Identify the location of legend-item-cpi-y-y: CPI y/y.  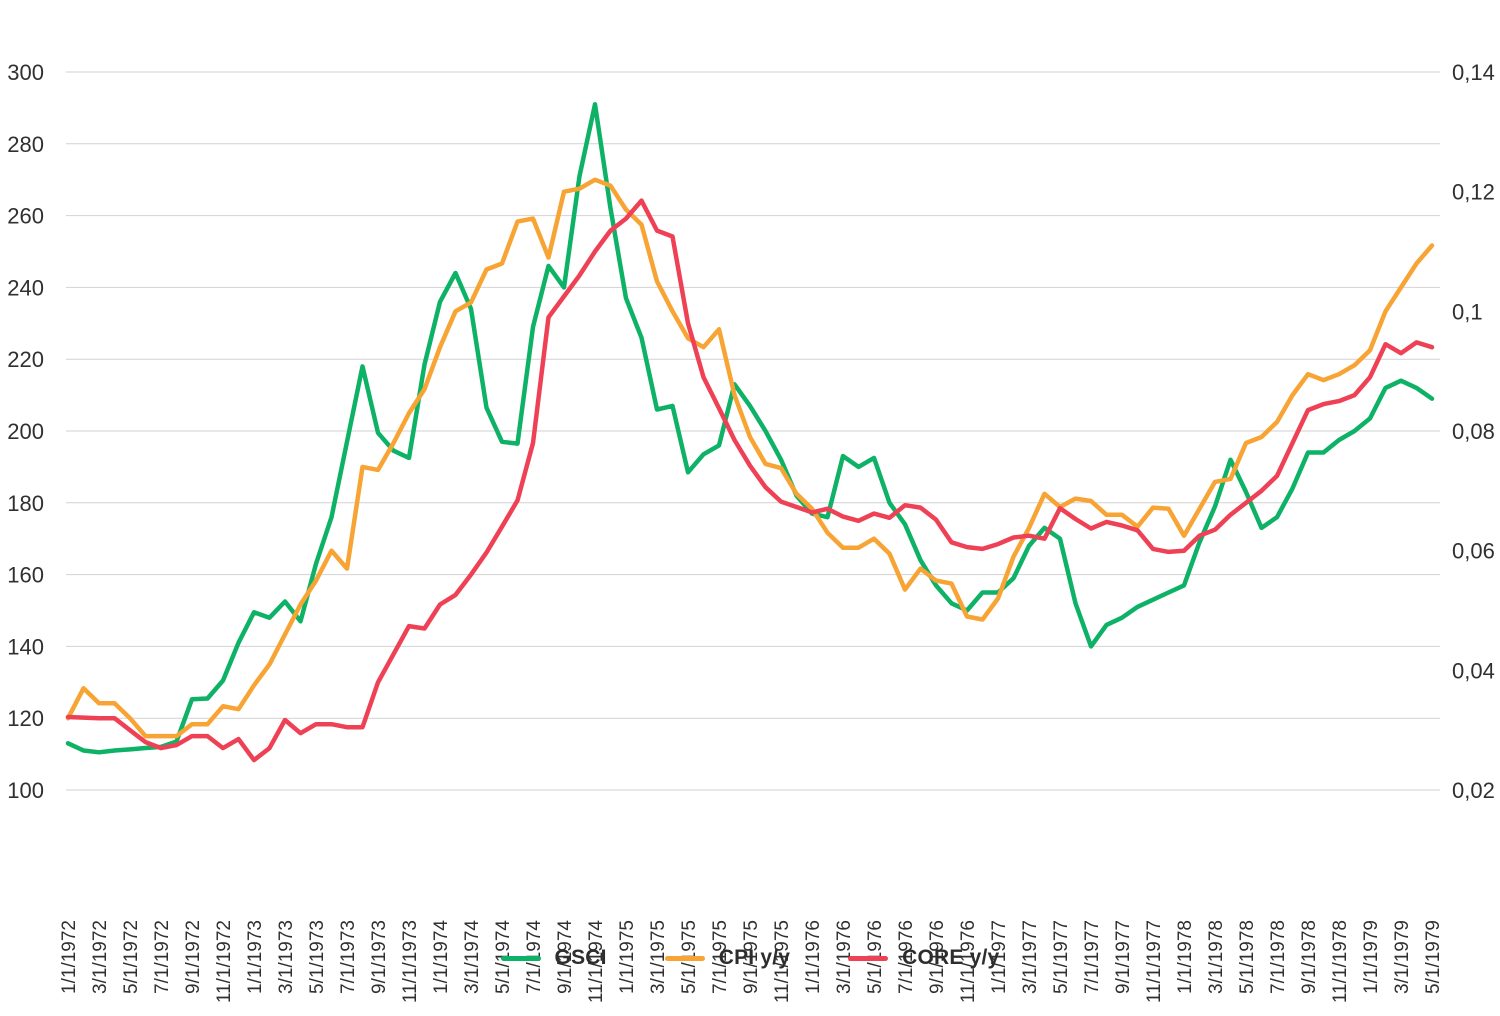
(727, 958).